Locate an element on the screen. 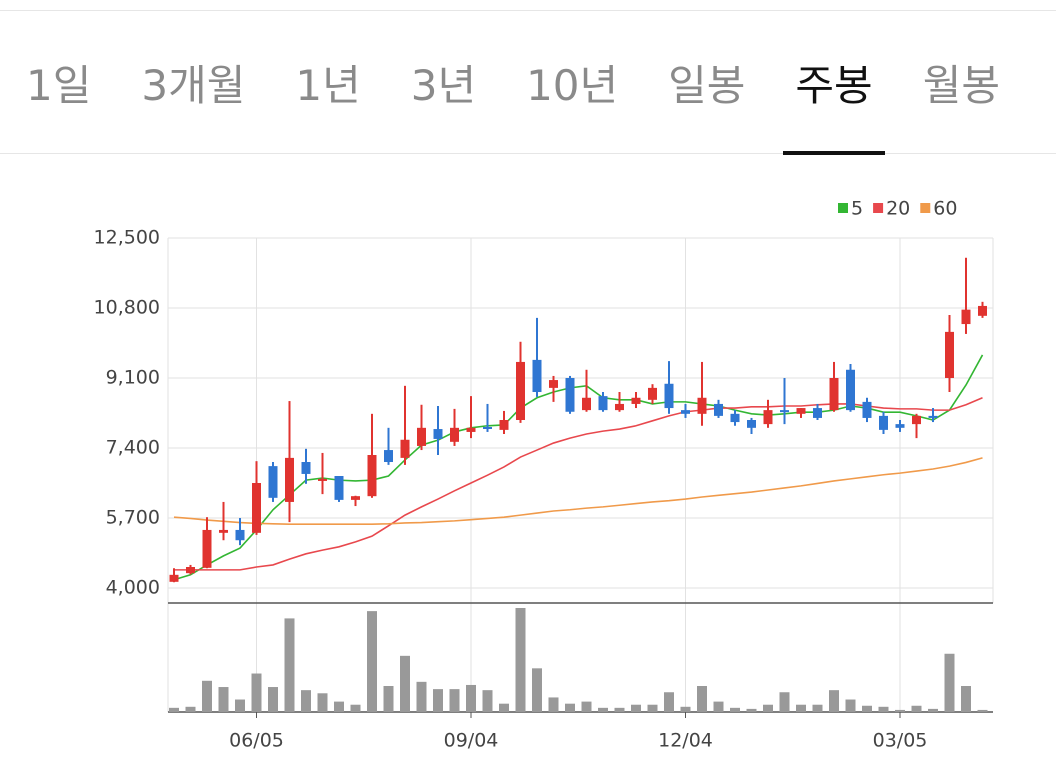  y-tick-label: 5,700 is located at coordinates (133, 518).